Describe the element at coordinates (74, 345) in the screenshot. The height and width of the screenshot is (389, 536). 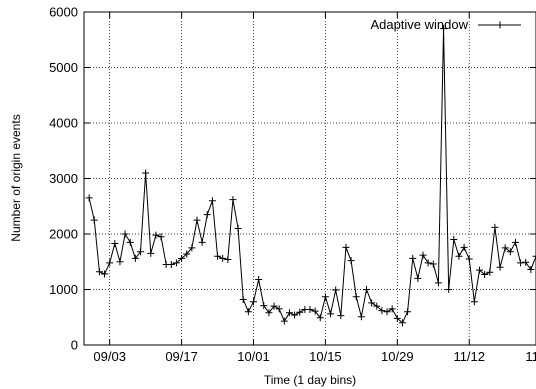
I see `y-tick-label: 0` at that location.